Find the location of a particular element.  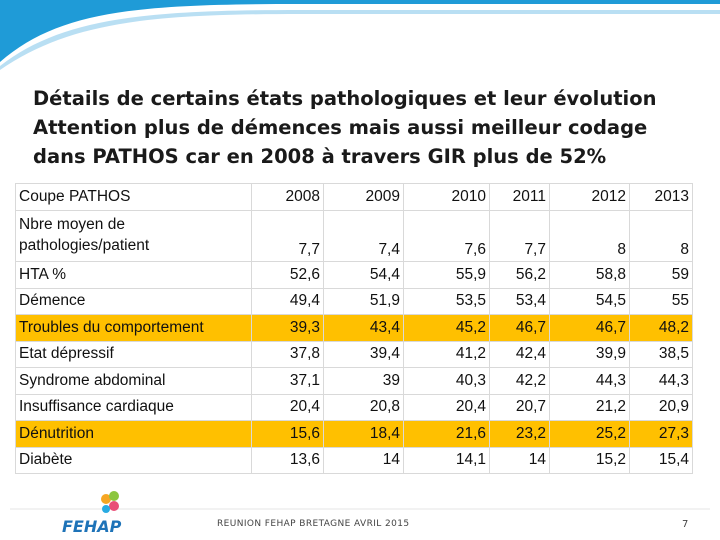

value-cell: 56,2 is located at coordinates (519, 275).